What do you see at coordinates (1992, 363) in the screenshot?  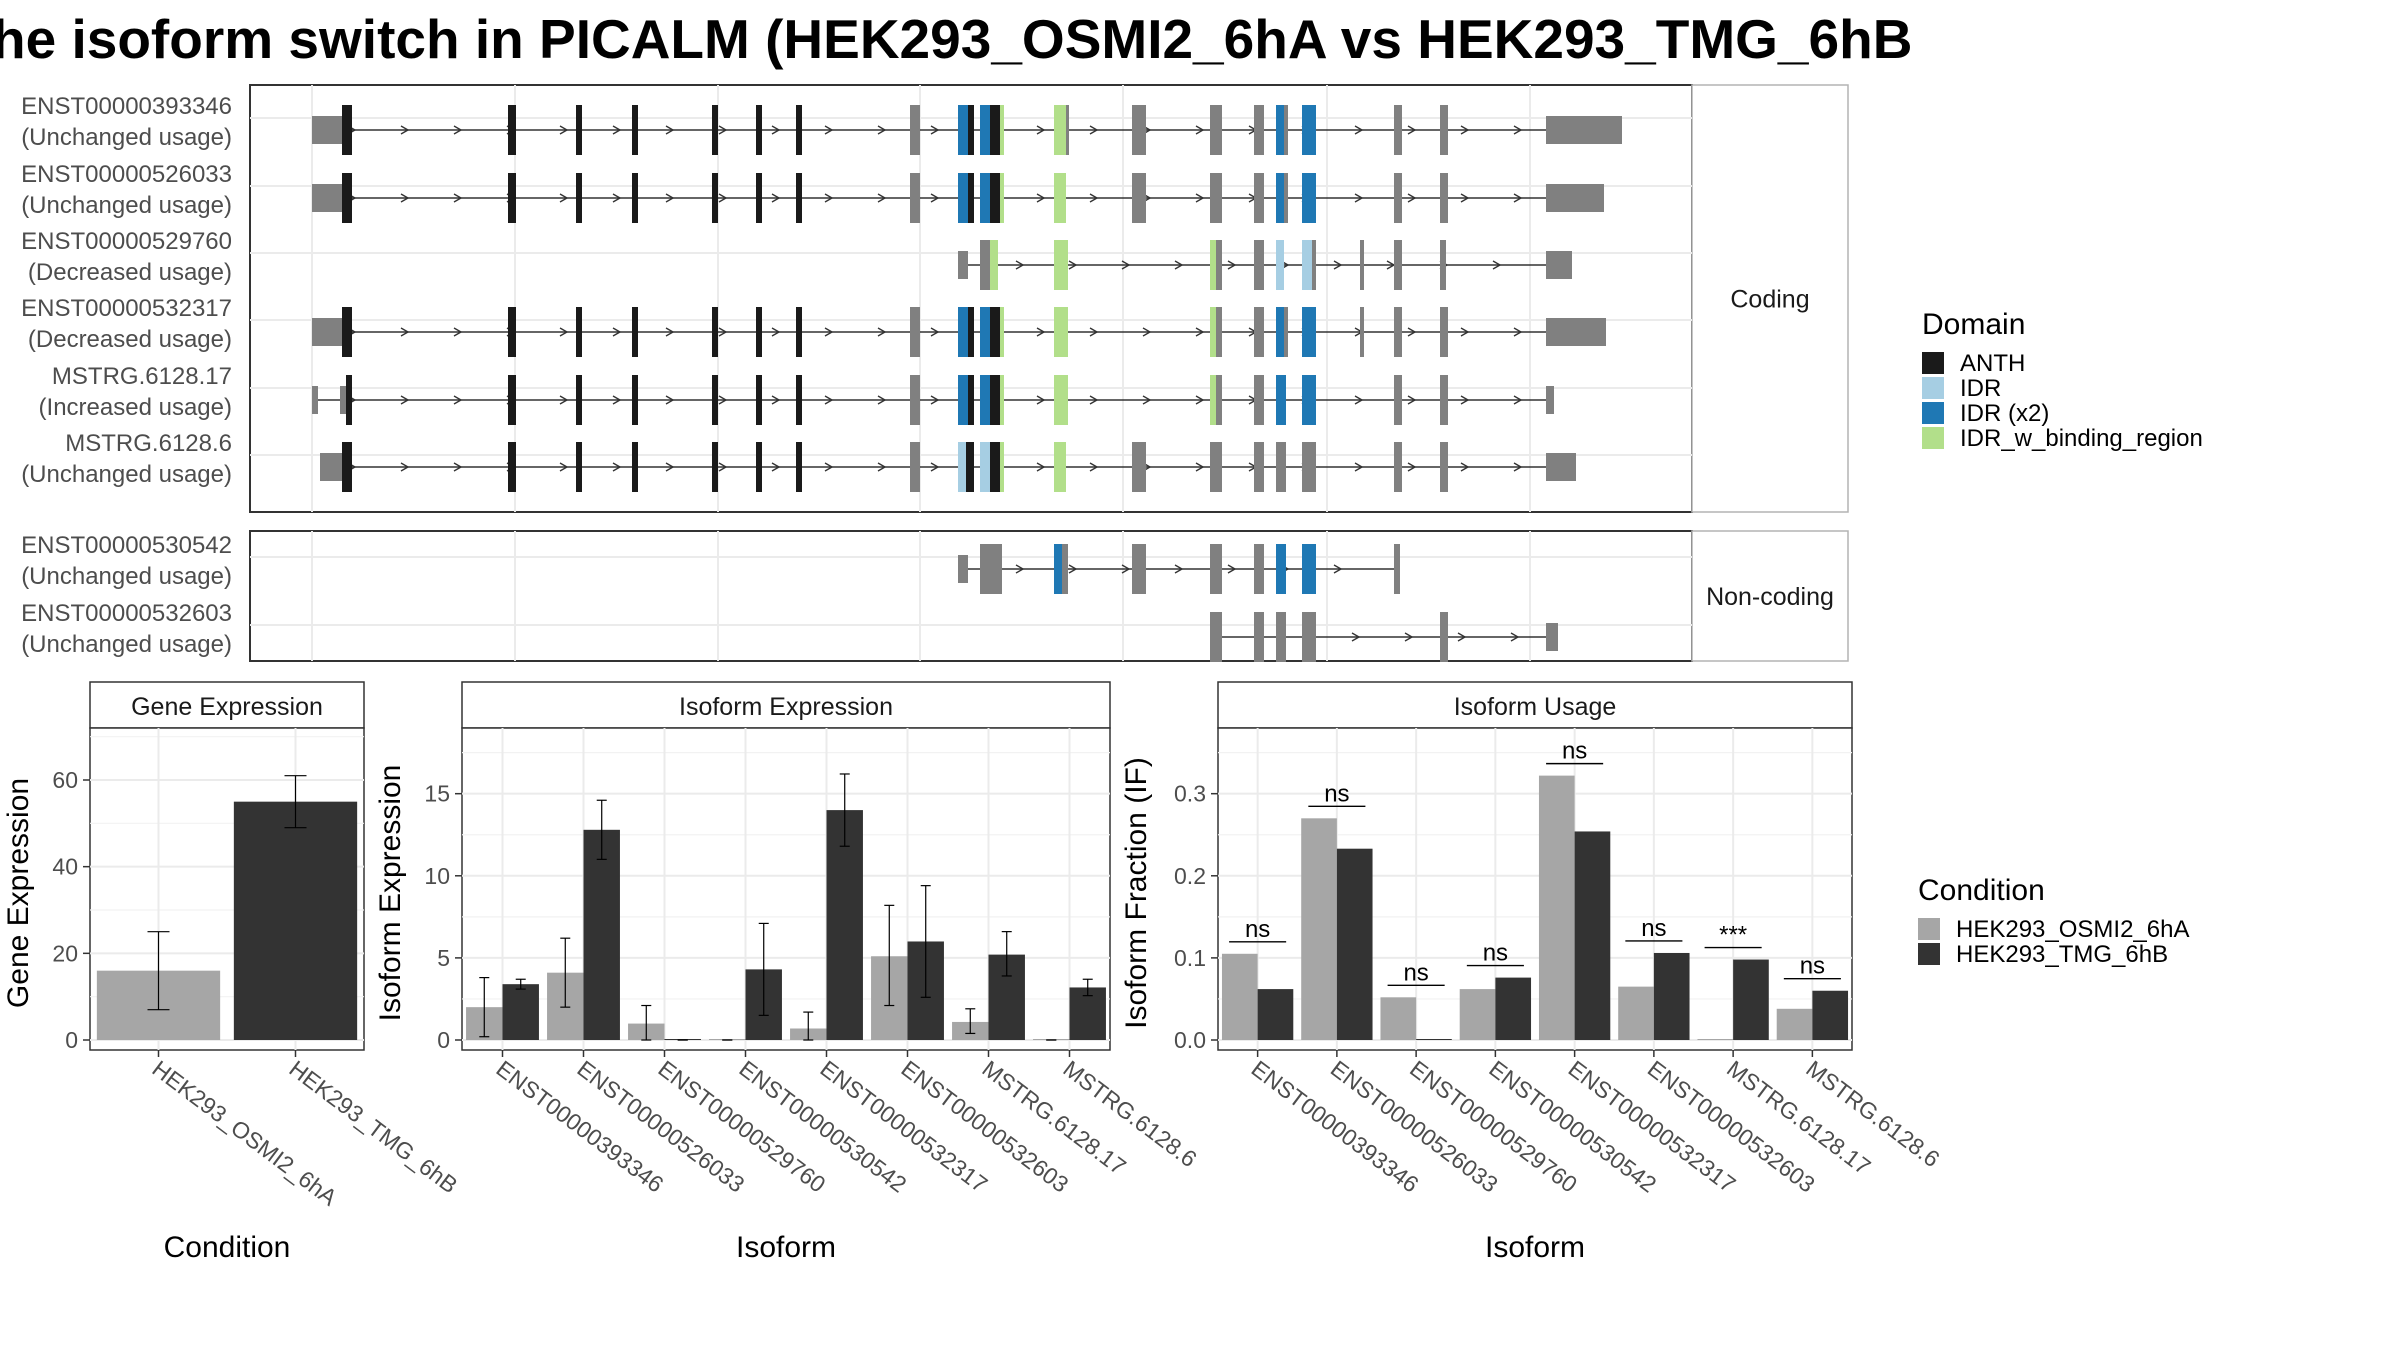 I see `domain-legend-label: ANTH` at bounding box center [1992, 363].